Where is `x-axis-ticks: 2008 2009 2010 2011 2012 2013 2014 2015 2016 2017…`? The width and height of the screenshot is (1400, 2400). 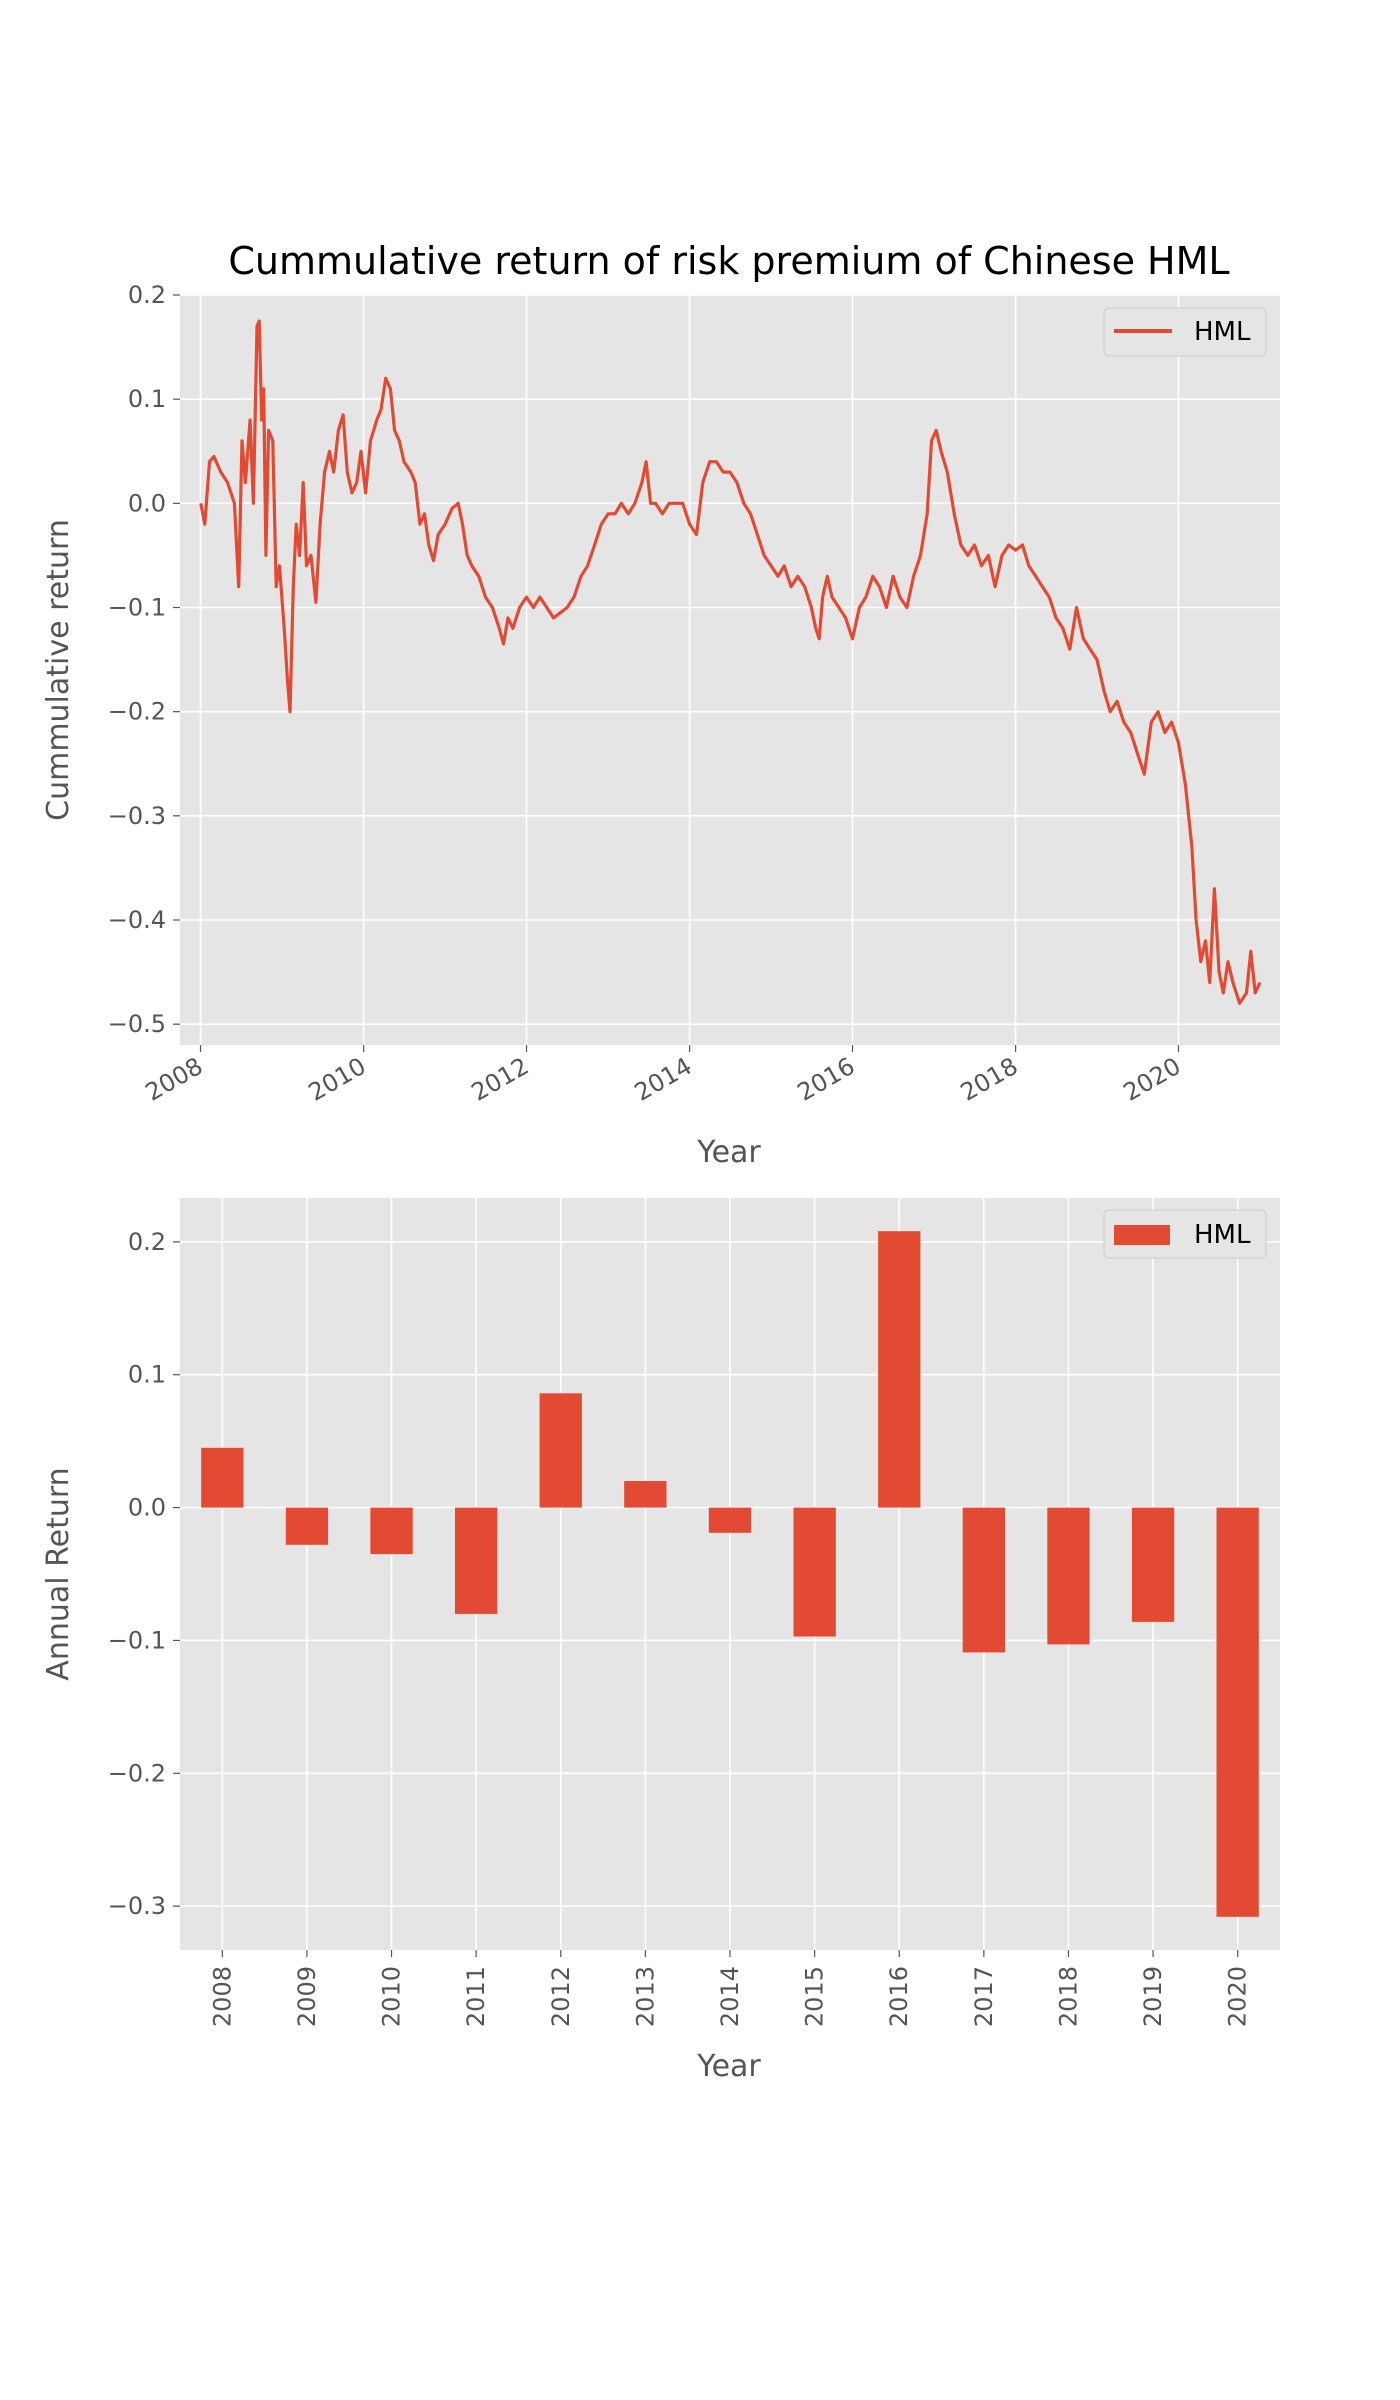
x-axis-ticks: 2008 2009 2010 2011 2012 2013 2014 2015 2016 2017… is located at coordinates (730, 1988).